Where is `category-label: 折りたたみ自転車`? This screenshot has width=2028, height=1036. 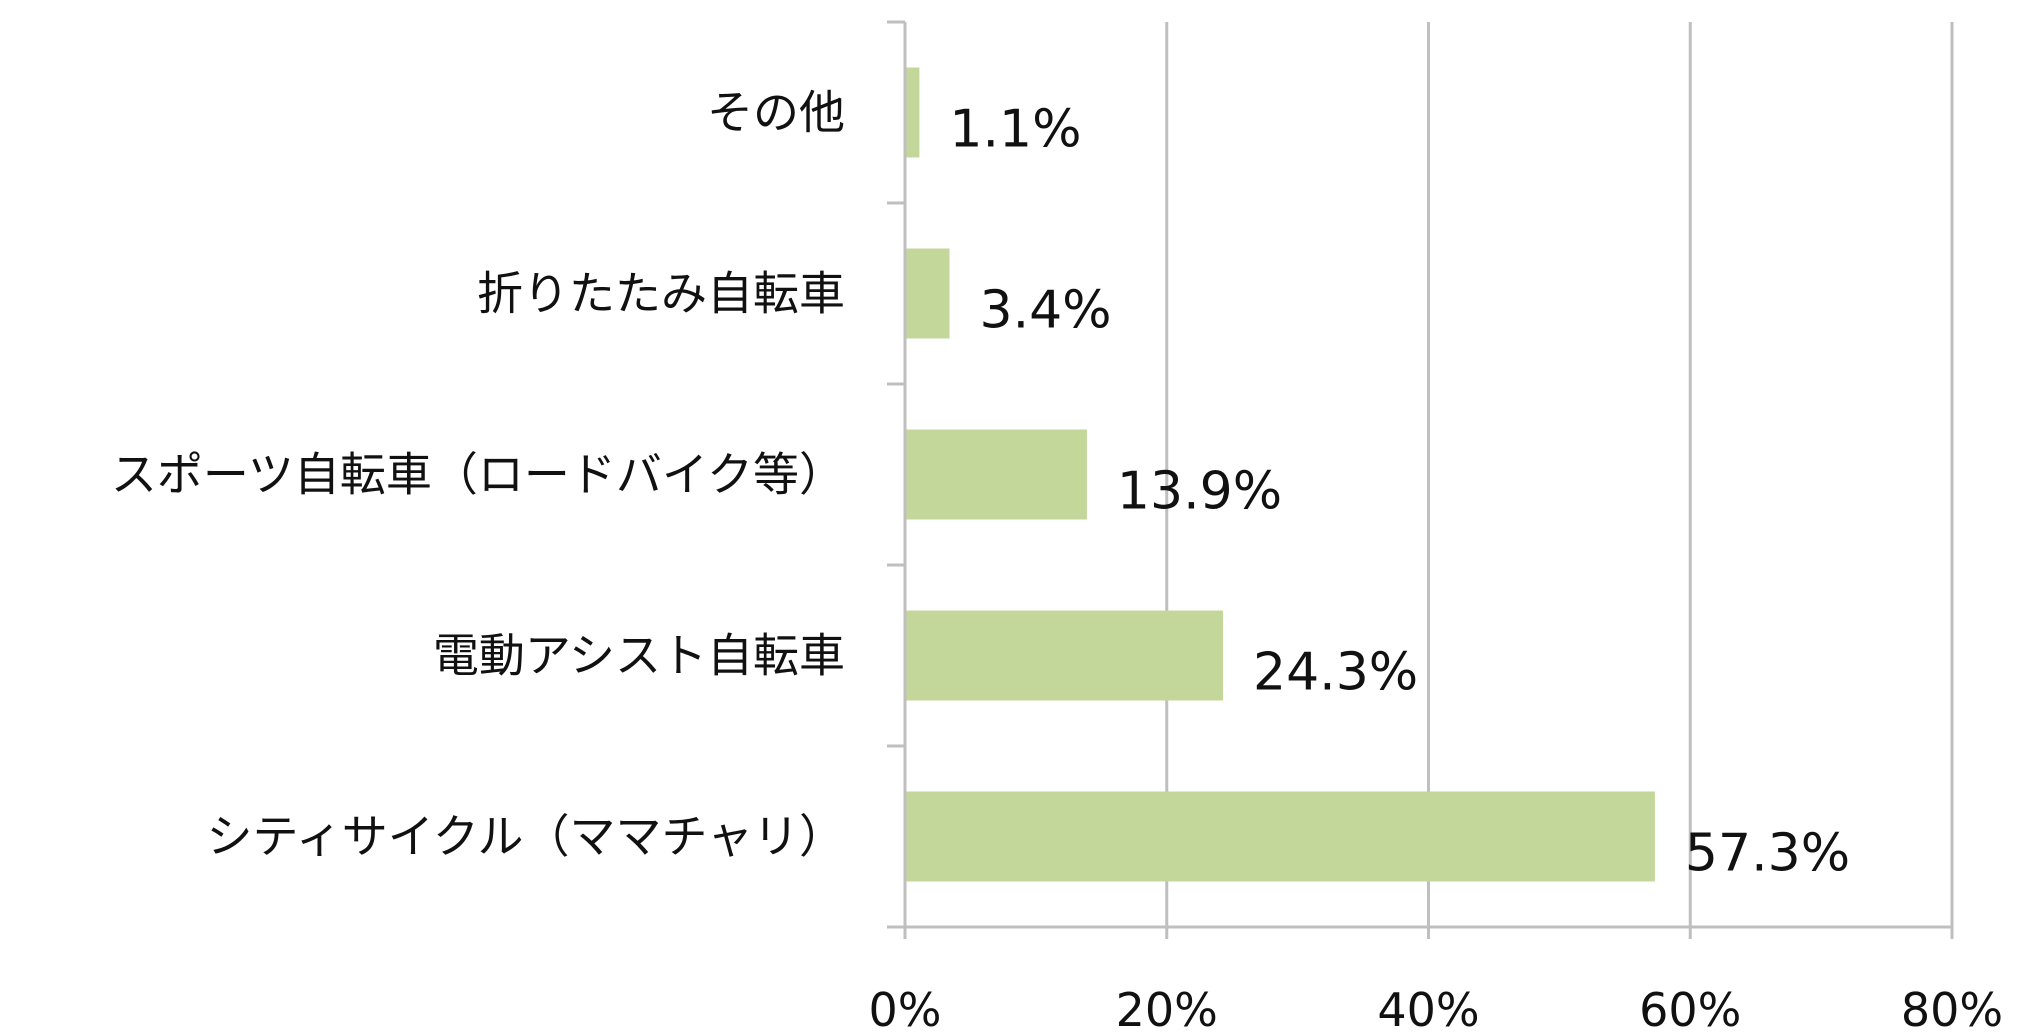 category-label: 折りたたみ自転車 is located at coordinates (661, 294).